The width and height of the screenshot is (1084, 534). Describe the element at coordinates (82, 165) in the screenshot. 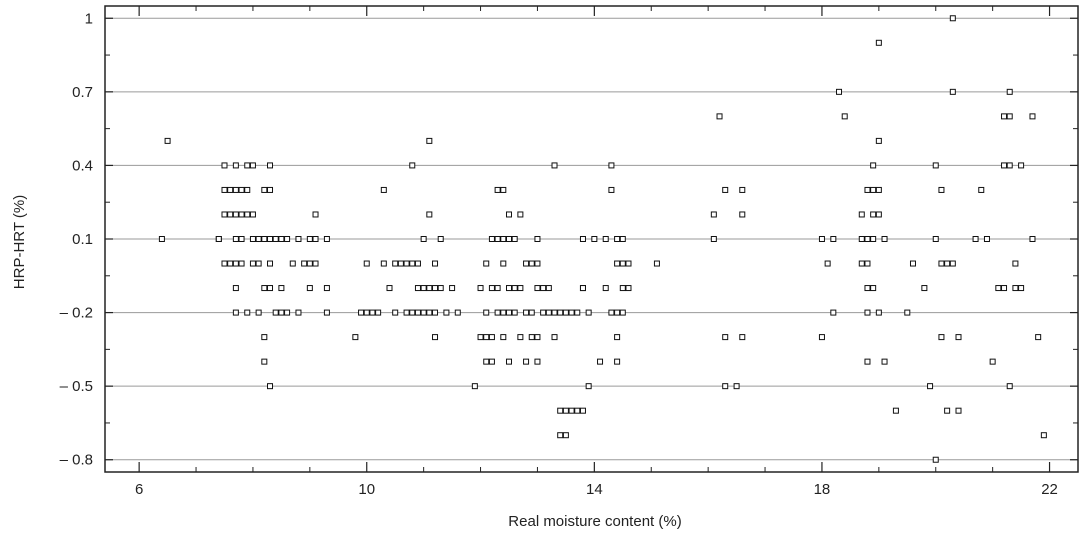

I see `y-tick-label: 0.4` at that location.